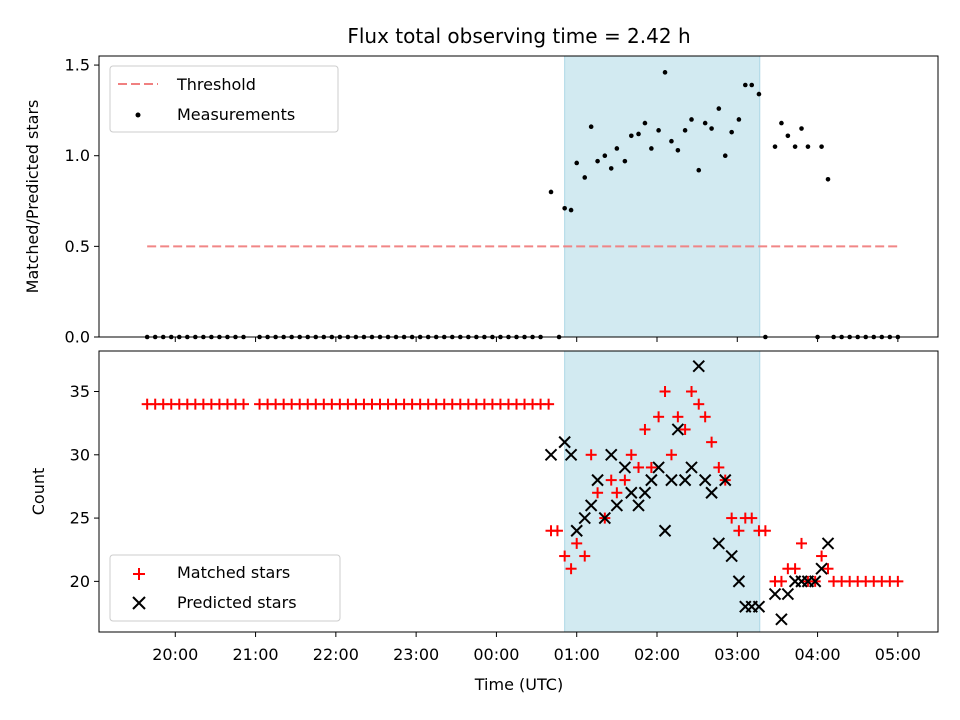 This screenshot has width=960, height=720. I want to click on y-tick-label: 1.0, so click(77, 155).